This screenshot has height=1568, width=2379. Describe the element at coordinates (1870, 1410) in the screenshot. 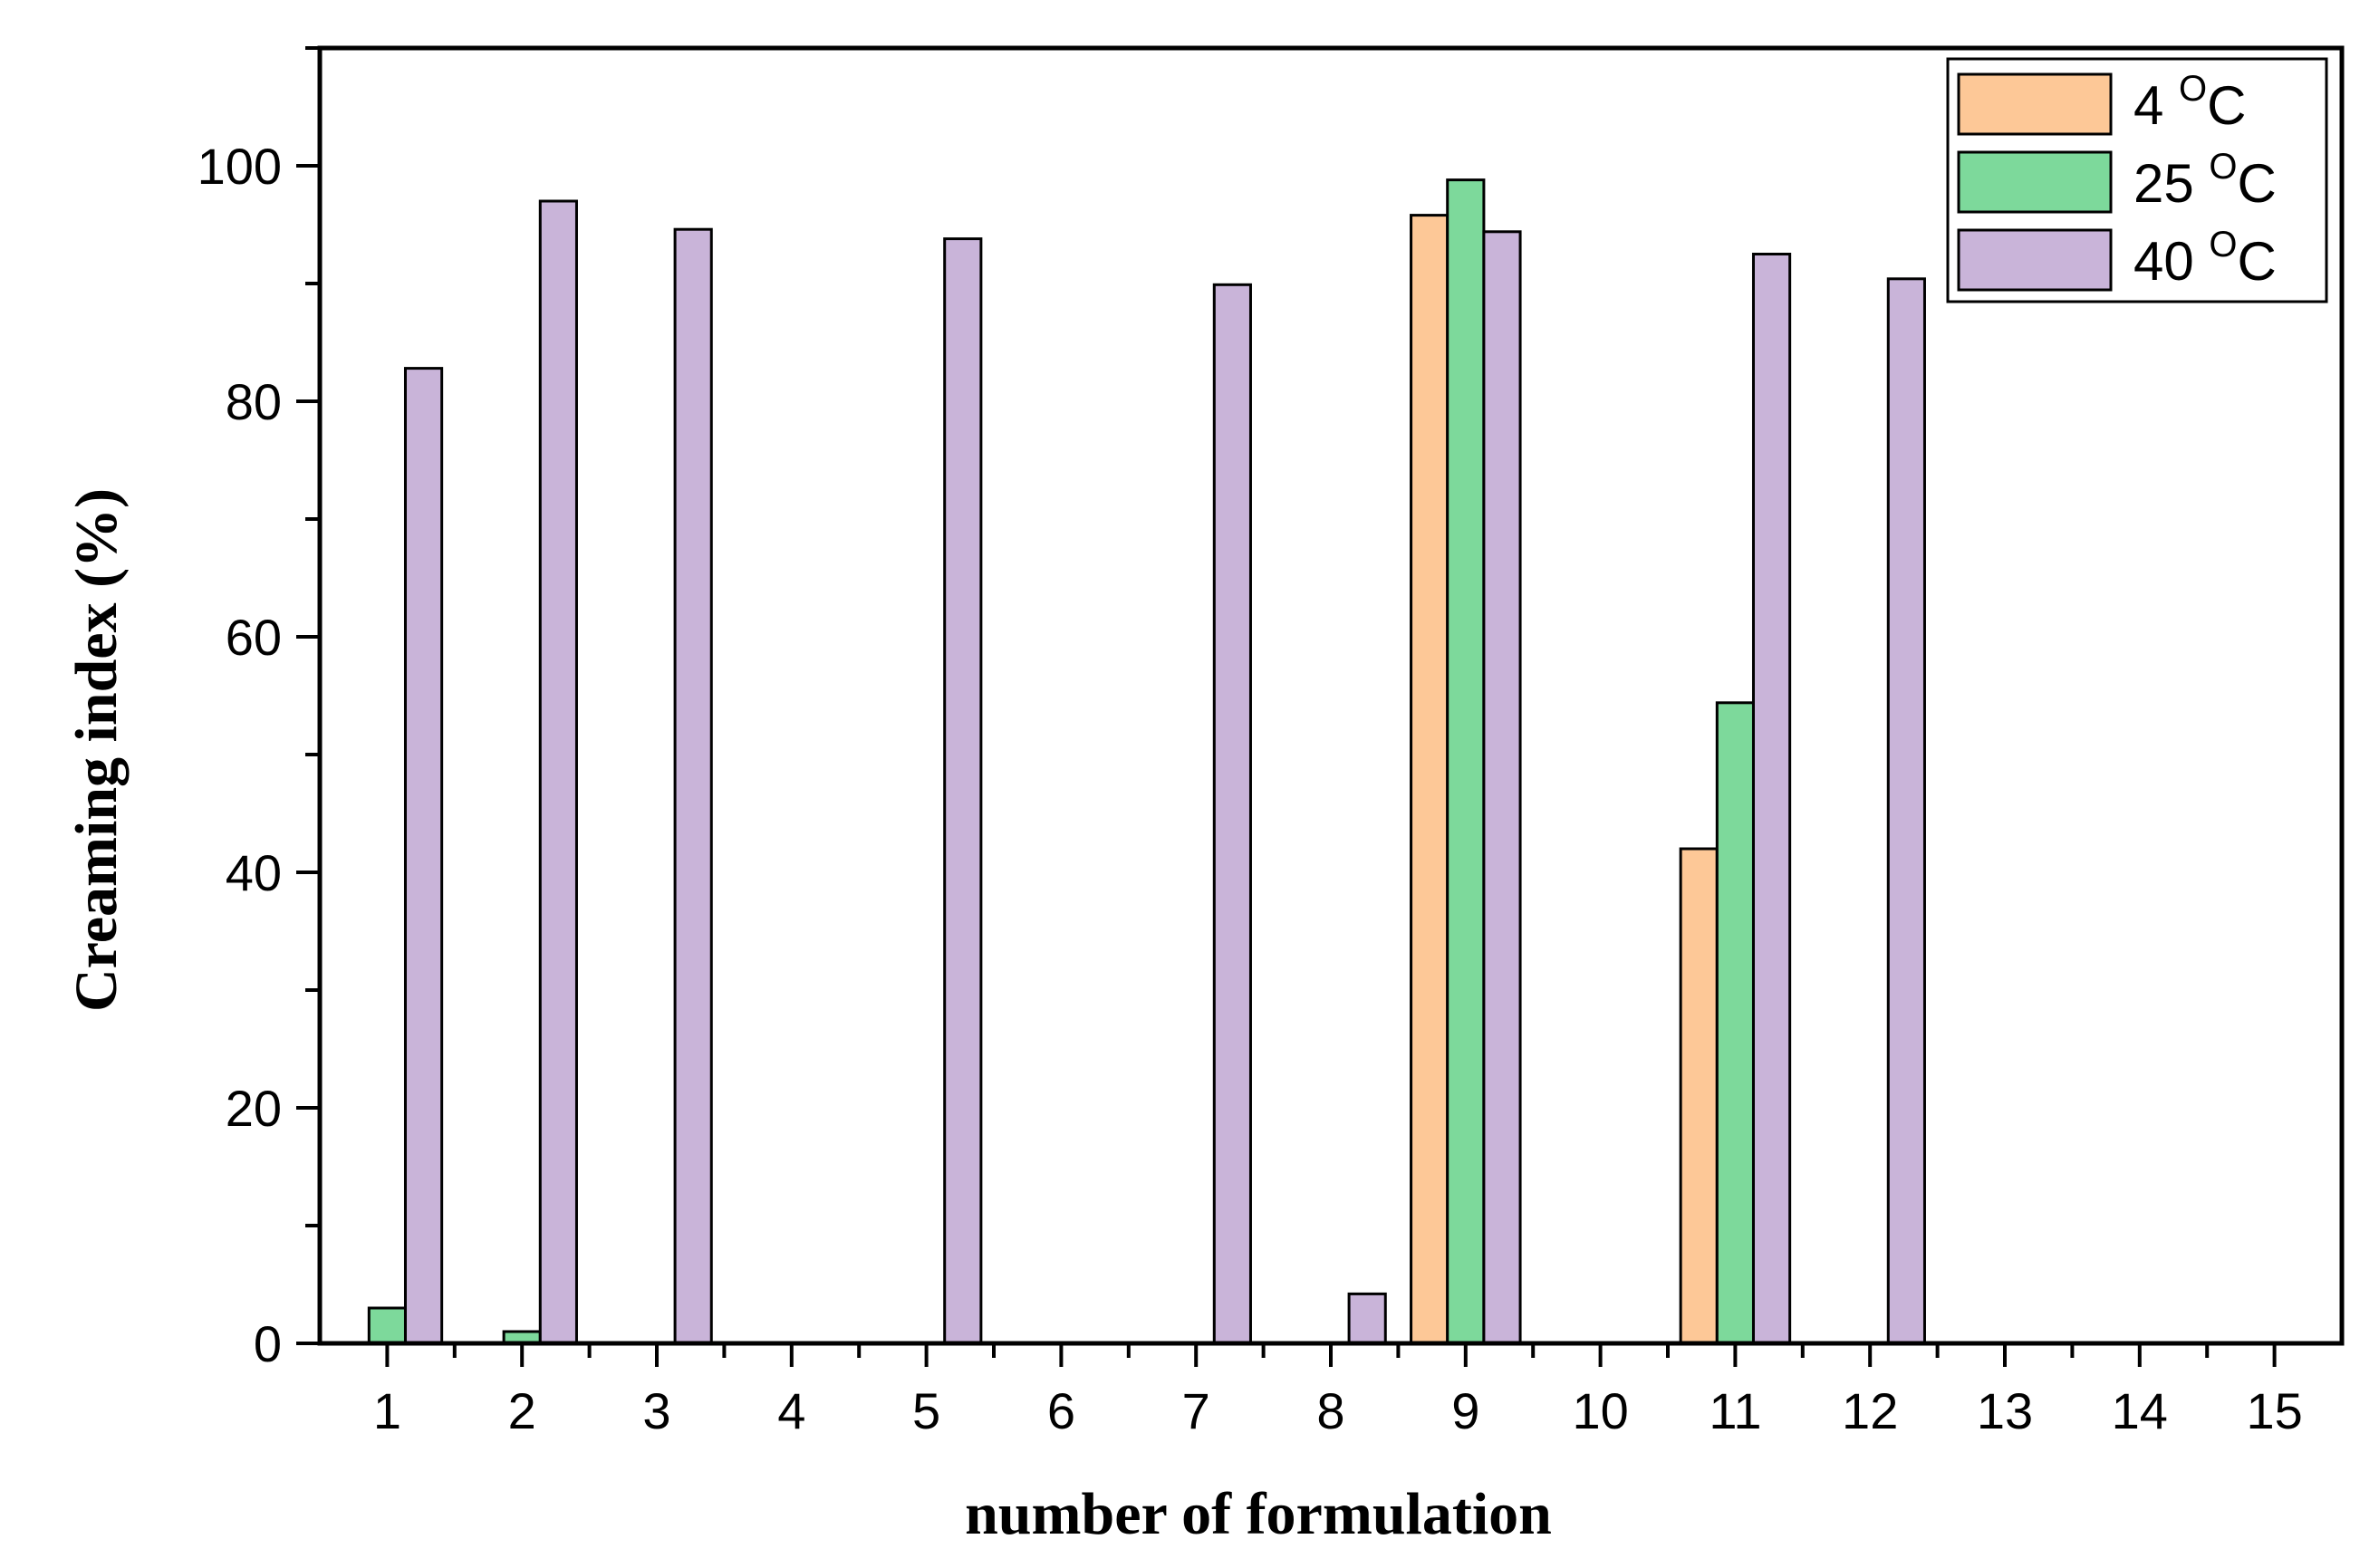

I see `x-tick-label: 12` at that location.